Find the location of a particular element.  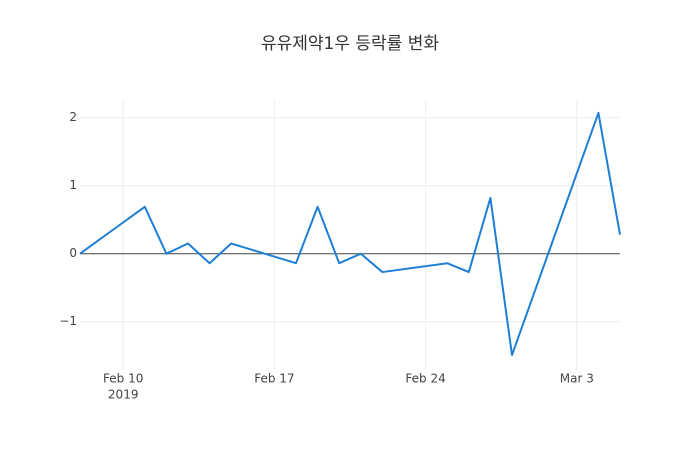

x-tick-label: Feb 10 is located at coordinates (123, 379).